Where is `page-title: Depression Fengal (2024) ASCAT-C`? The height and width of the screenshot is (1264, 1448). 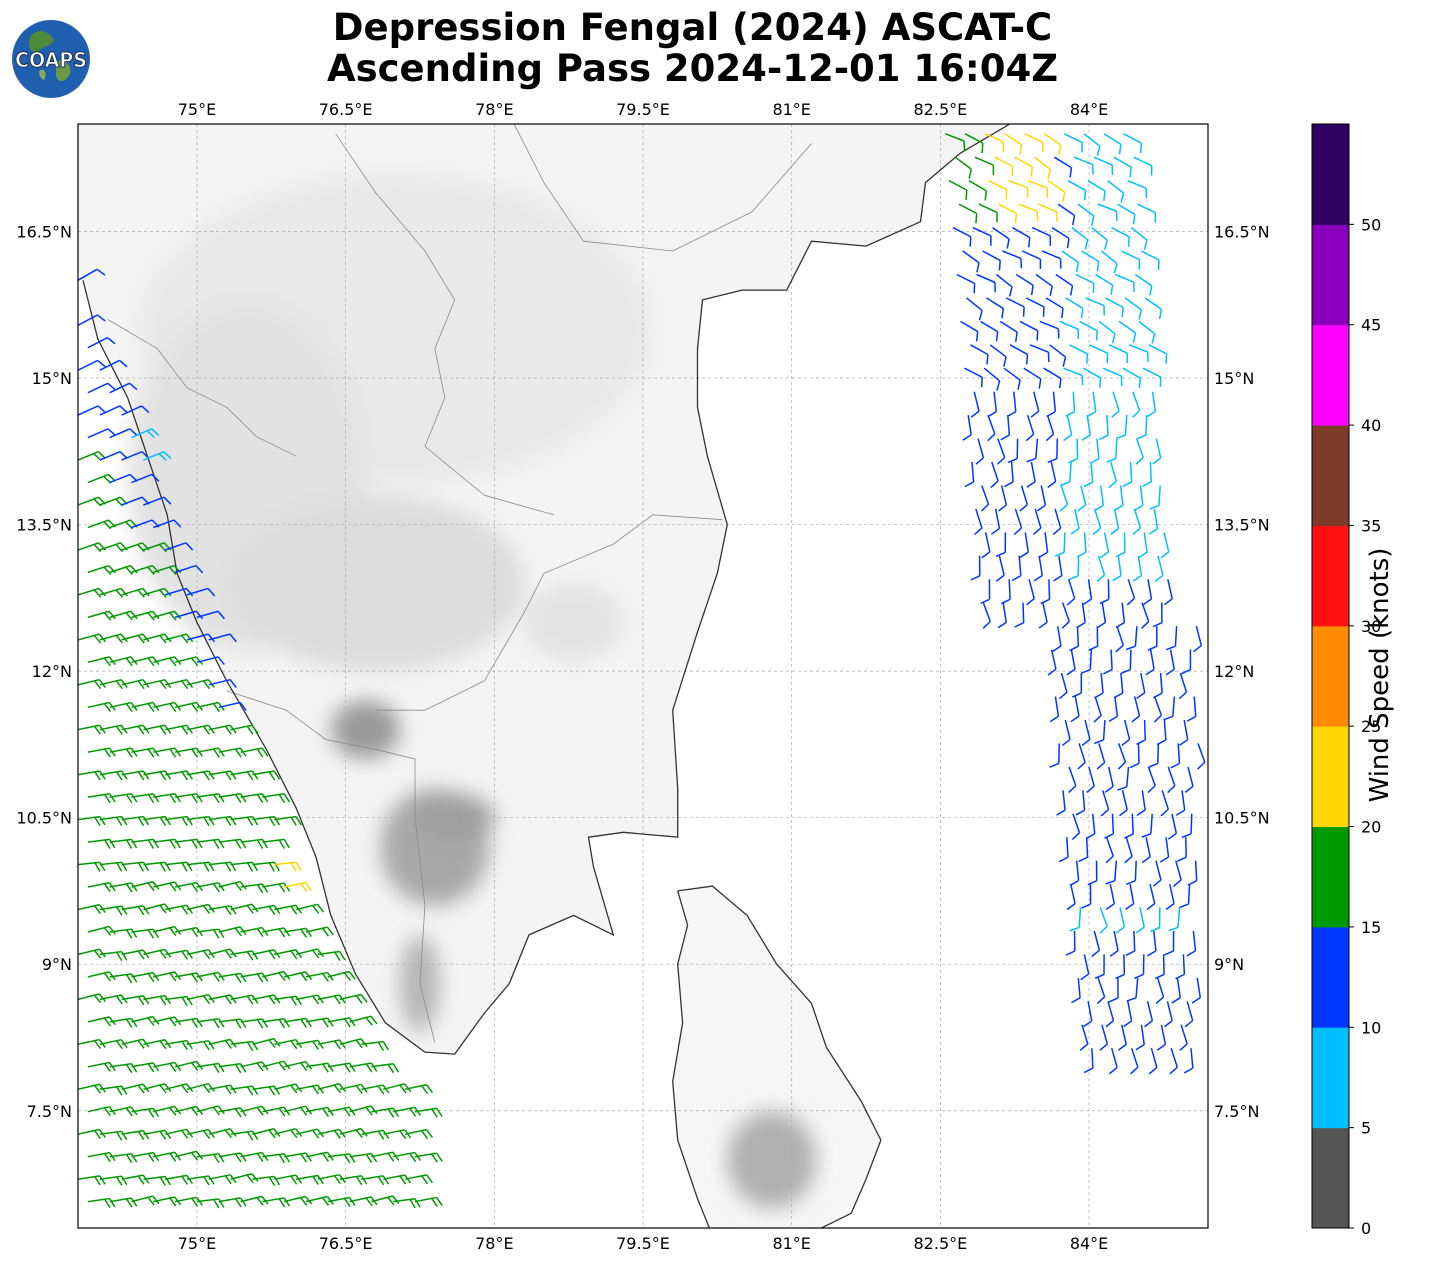
page-title: Depression Fengal (2024) ASCAT-C is located at coordinates (692, 27).